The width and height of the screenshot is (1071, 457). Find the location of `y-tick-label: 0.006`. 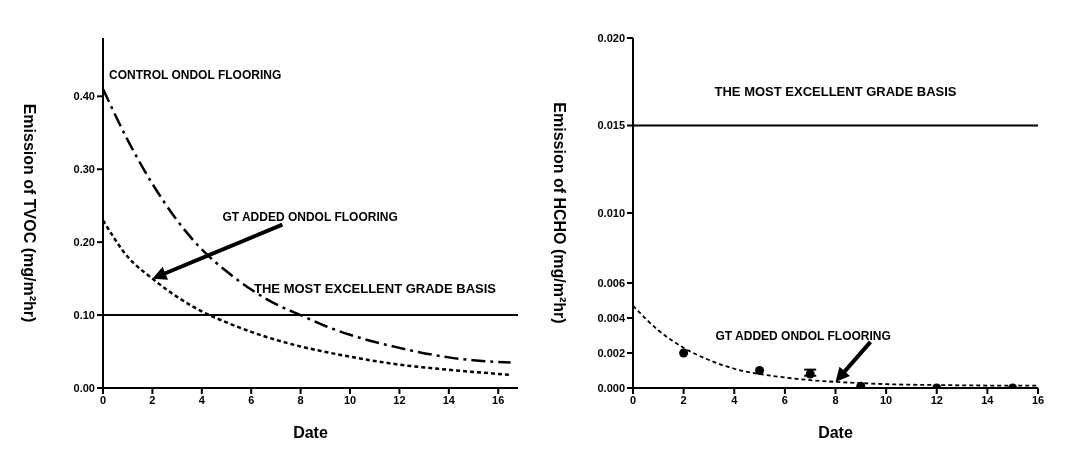

y-tick-label: 0.006 is located at coordinates (611, 282).